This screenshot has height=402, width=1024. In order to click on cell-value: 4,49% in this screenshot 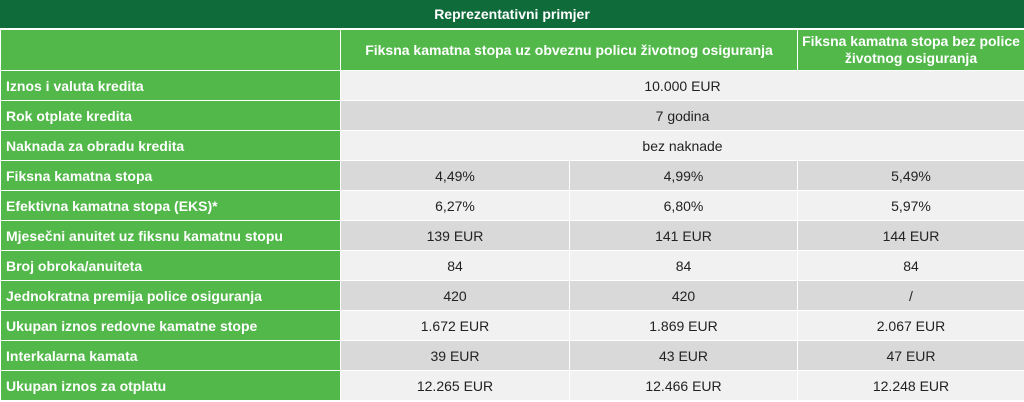, I will do `click(455, 175)`.